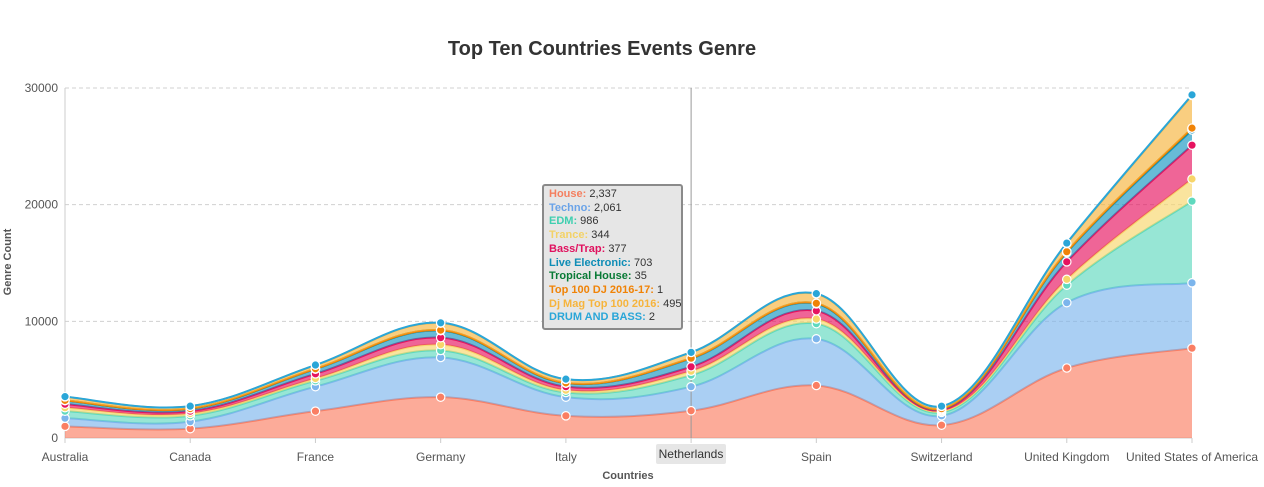  I want to click on tooltip-label: Techno:, so click(570, 207).